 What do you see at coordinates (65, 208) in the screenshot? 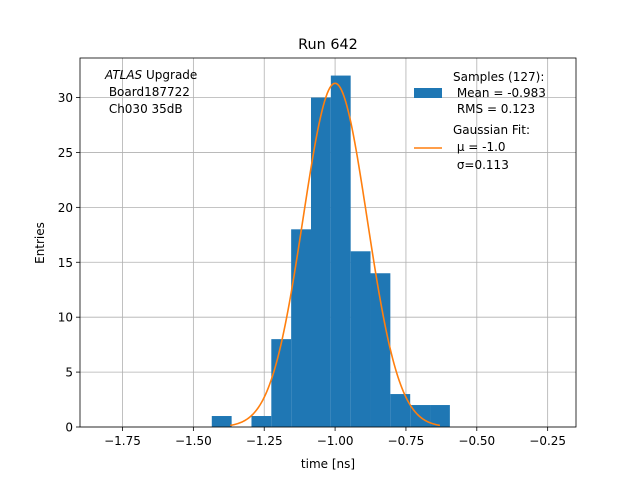
I see `y-tick-label-4: 20` at bounding box center [65, 208].